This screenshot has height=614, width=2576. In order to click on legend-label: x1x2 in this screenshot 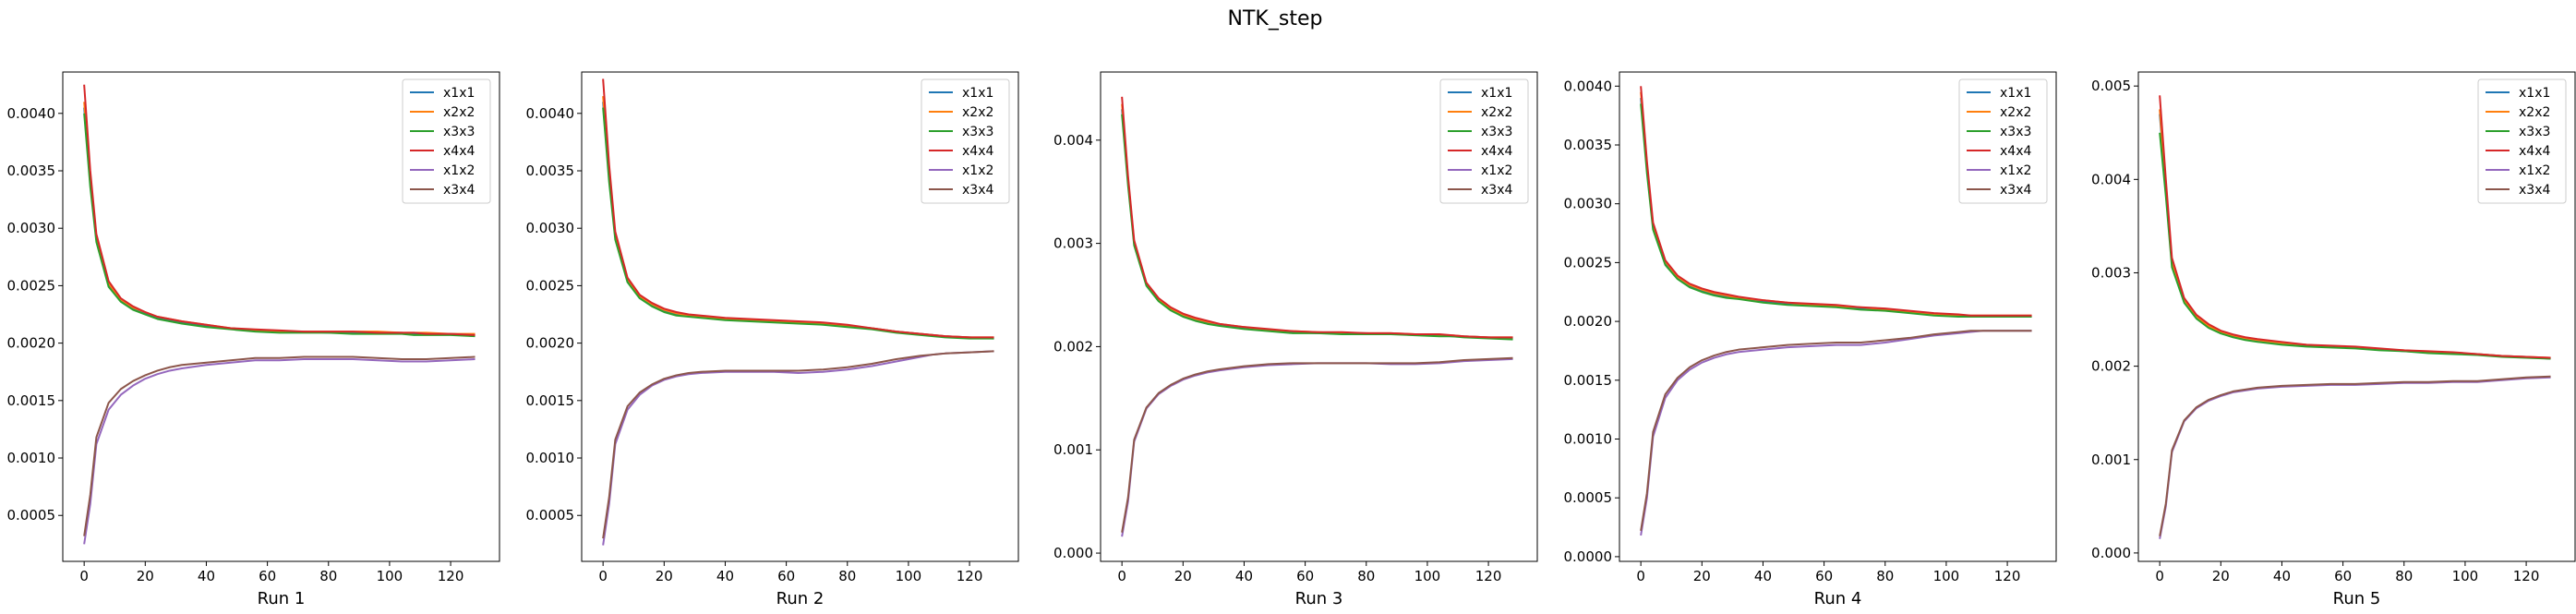, I will do `click(1496, 170)`.